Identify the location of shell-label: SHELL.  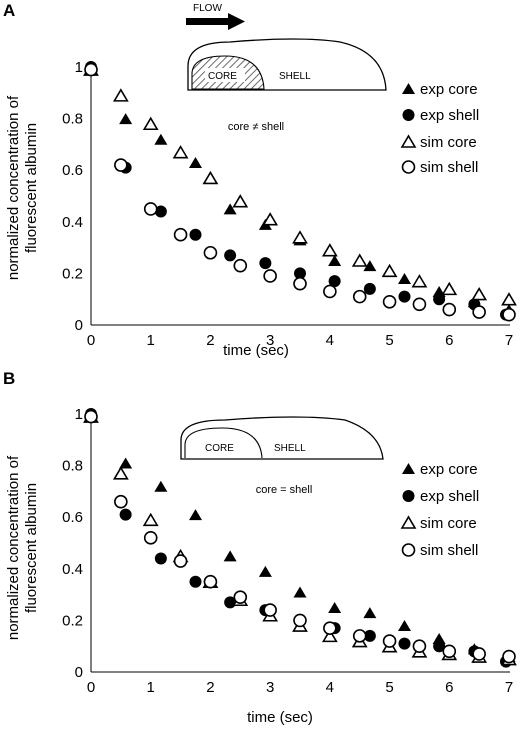
(290, 448).